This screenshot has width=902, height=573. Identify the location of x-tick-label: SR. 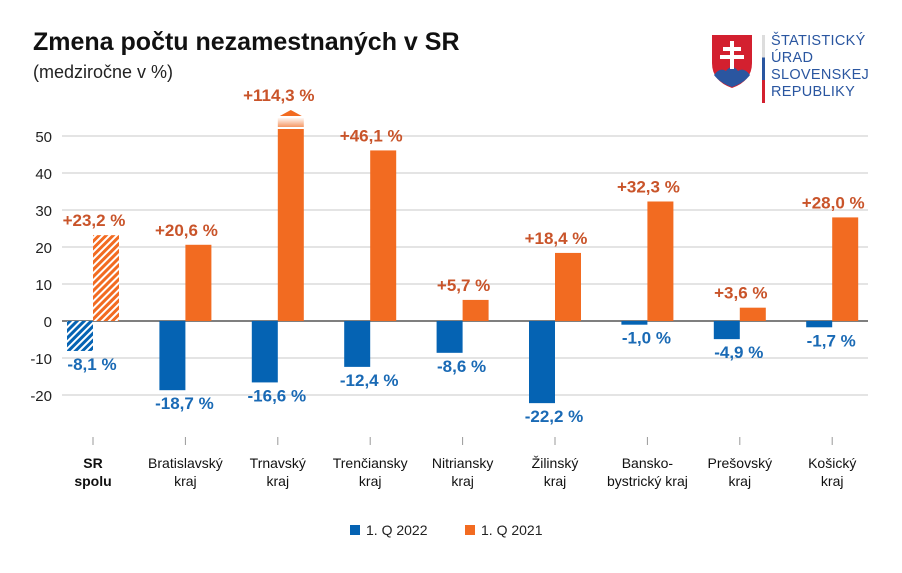
(92, 463).